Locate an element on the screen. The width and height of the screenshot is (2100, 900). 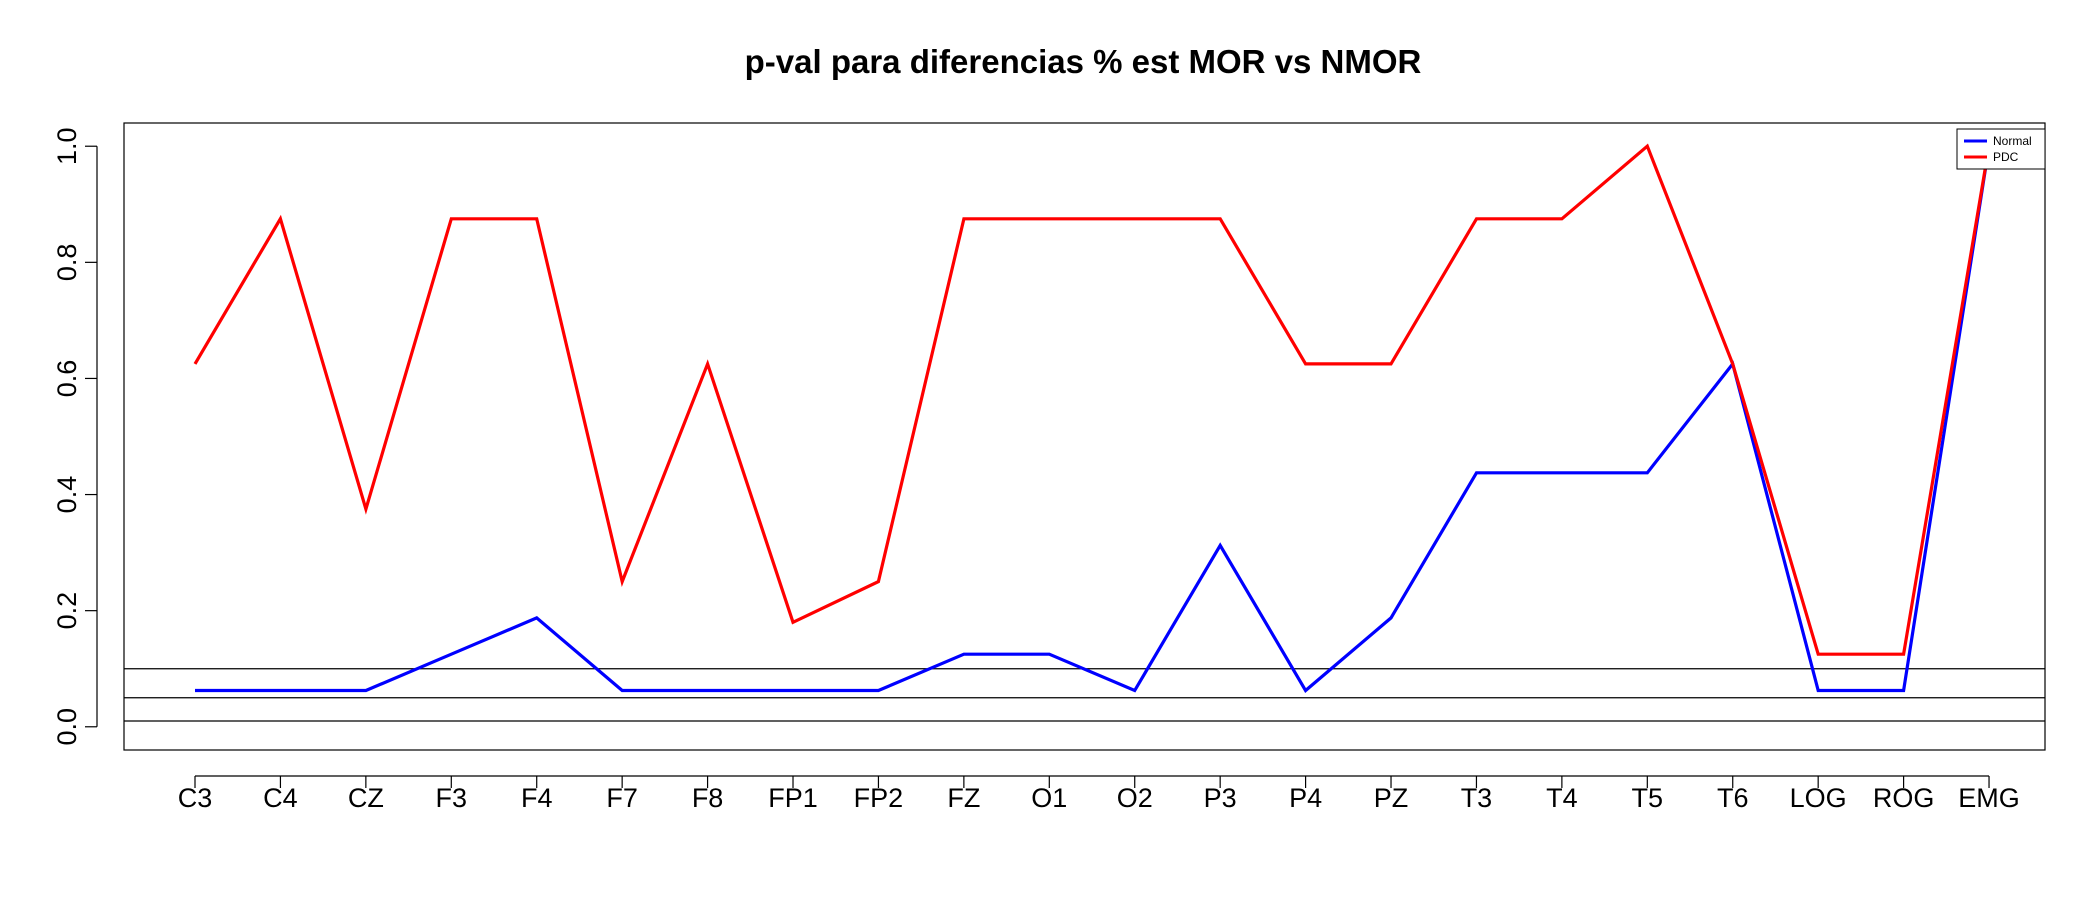
x-tick-label: C4 is located at coordinates (280, 798).